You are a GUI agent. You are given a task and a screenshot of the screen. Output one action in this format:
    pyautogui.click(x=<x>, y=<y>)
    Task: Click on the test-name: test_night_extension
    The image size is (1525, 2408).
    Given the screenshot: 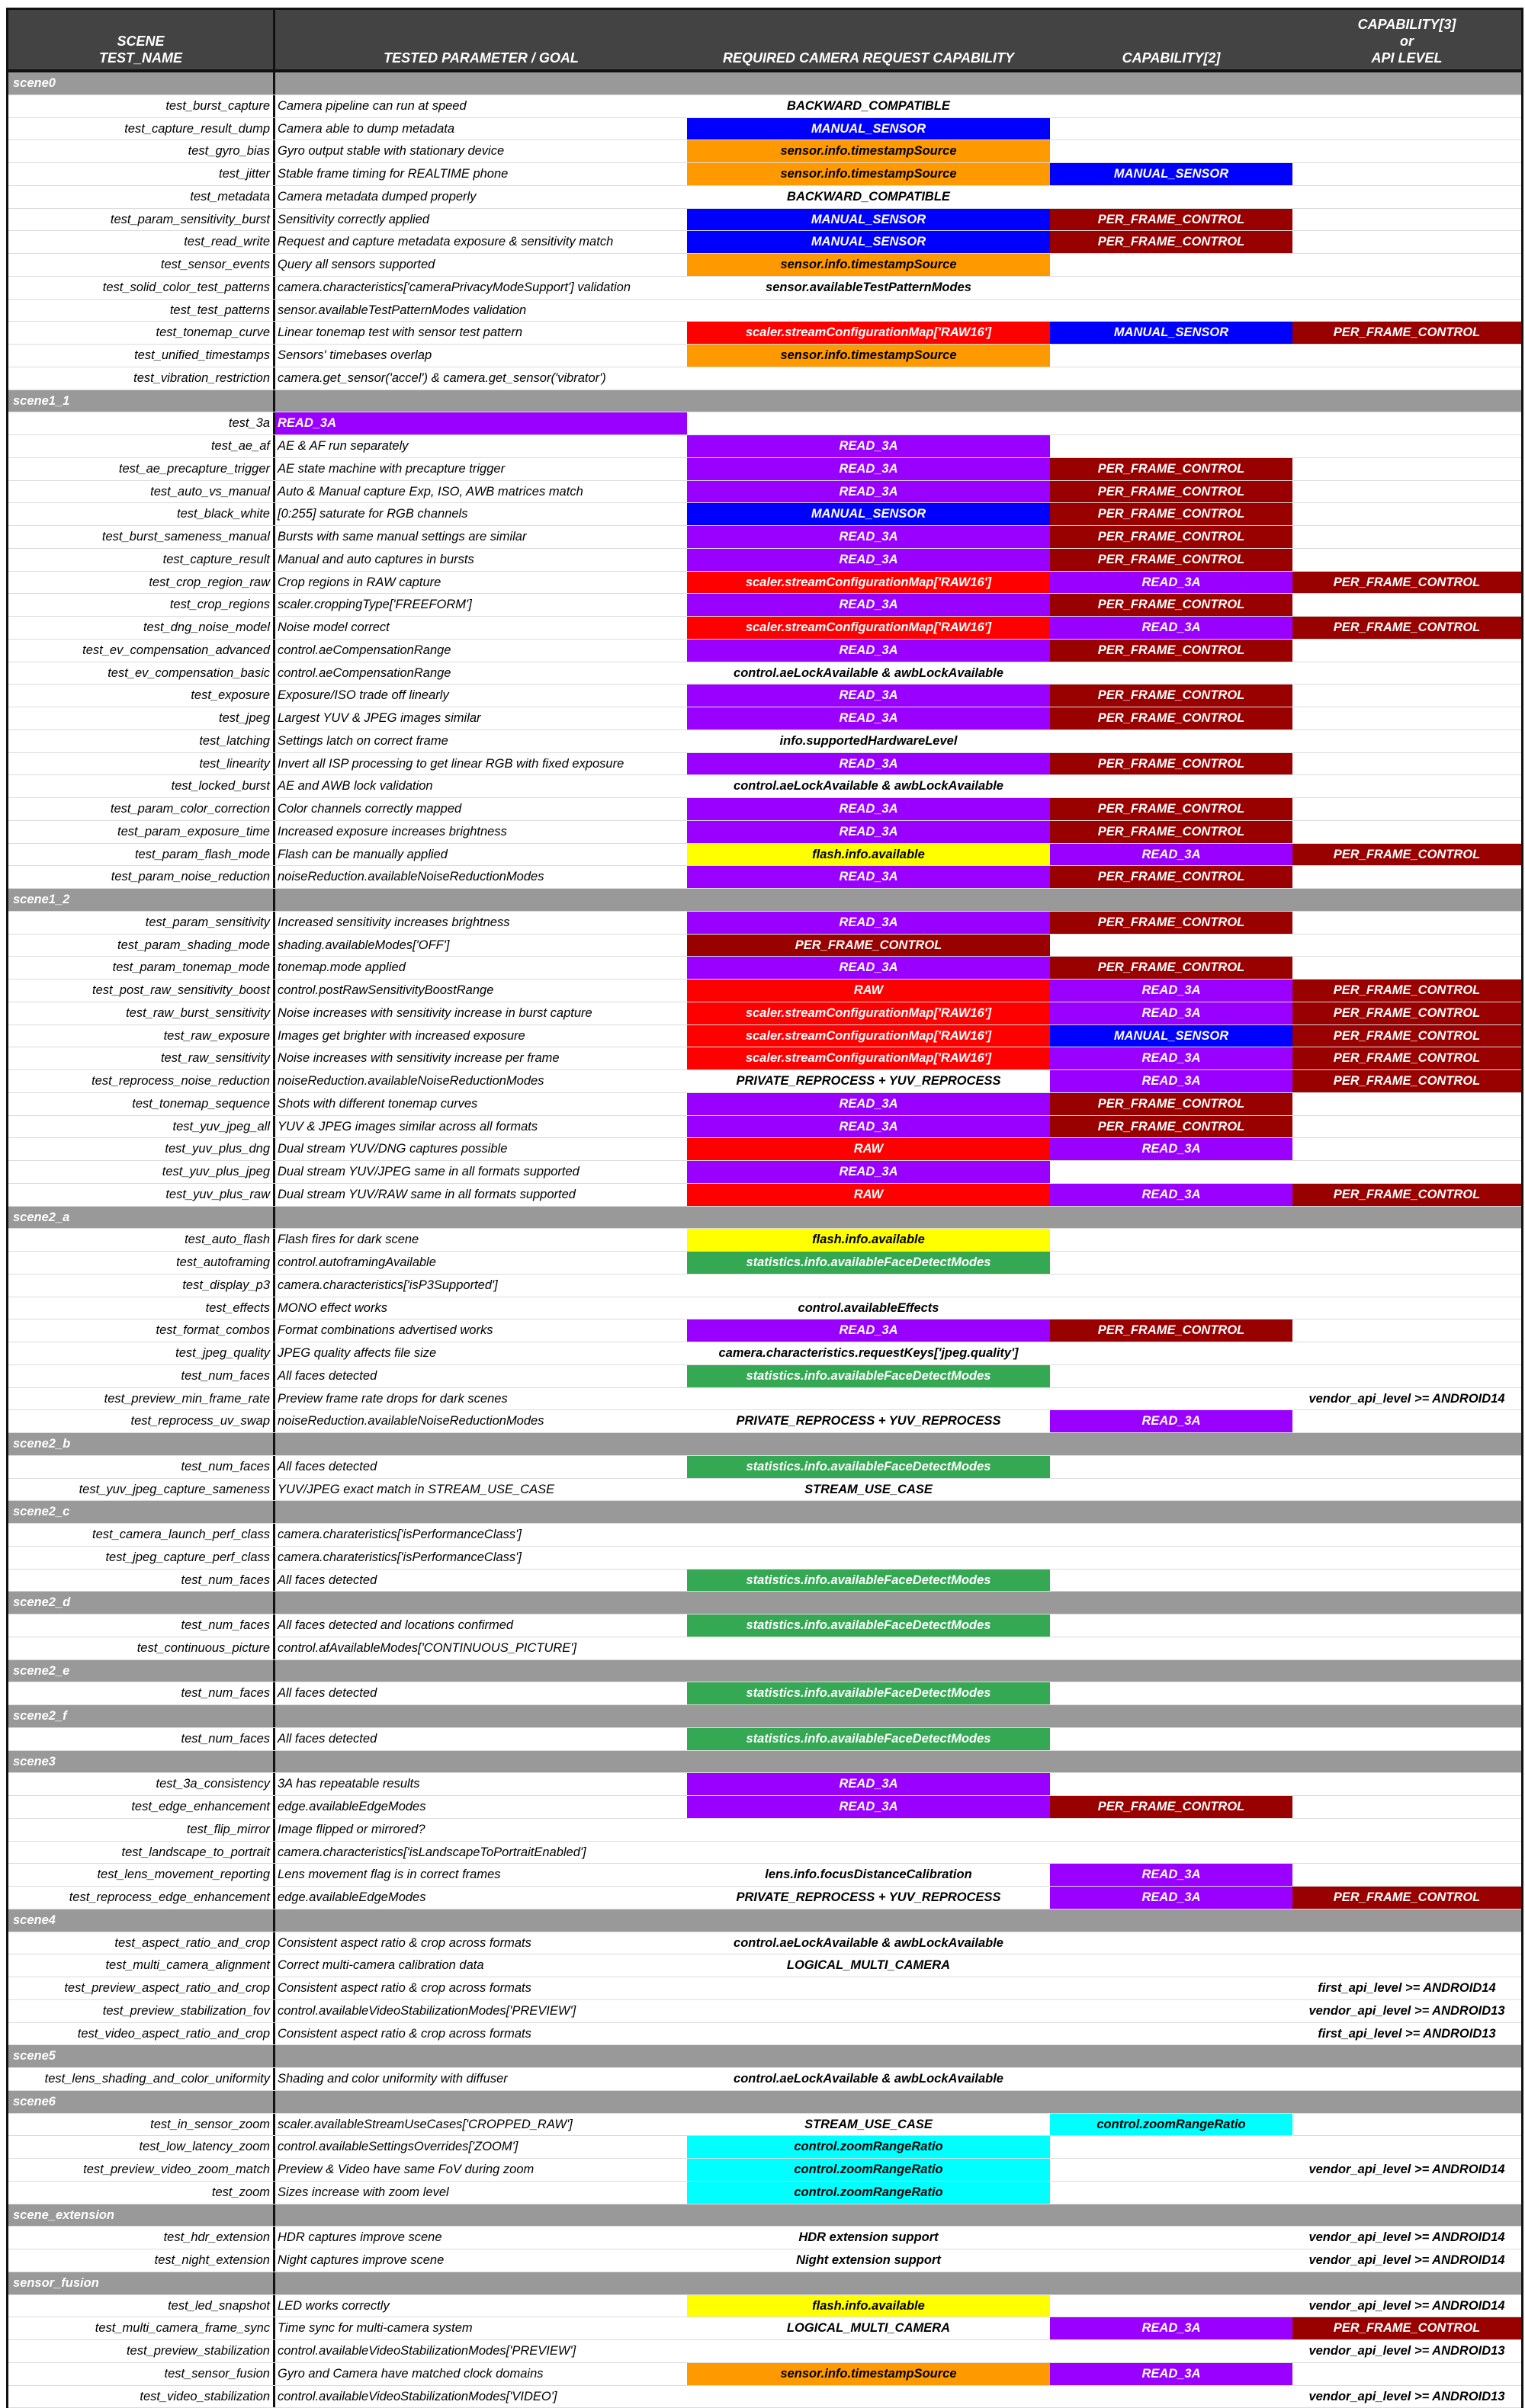 What is the action you would take?
    pyautogui.click(x=141, y=2260)
    